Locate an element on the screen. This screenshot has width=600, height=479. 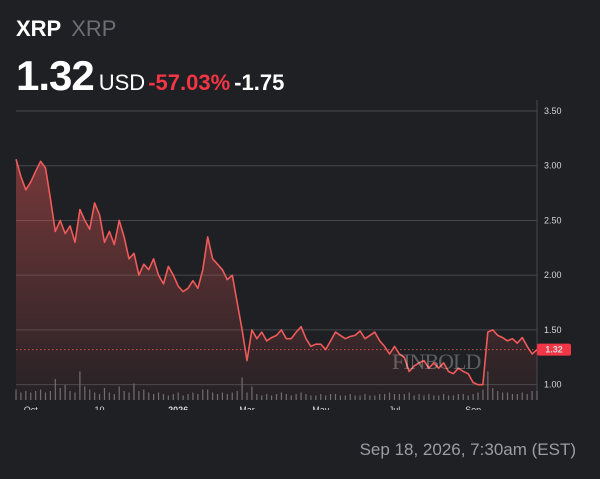
y-tick-label: 1.50 is located at coordinates (553, 330).